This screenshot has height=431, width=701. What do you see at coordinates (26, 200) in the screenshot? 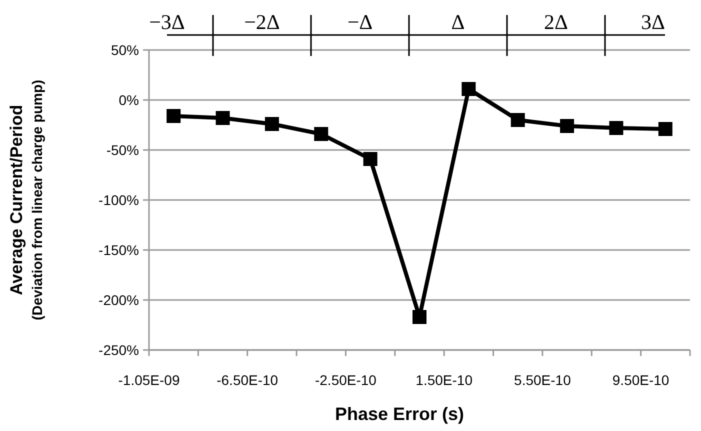
I see `y-axis-title: Average Current/Period (Deviation from linear charge pump)` at bounding box center [26, 200].